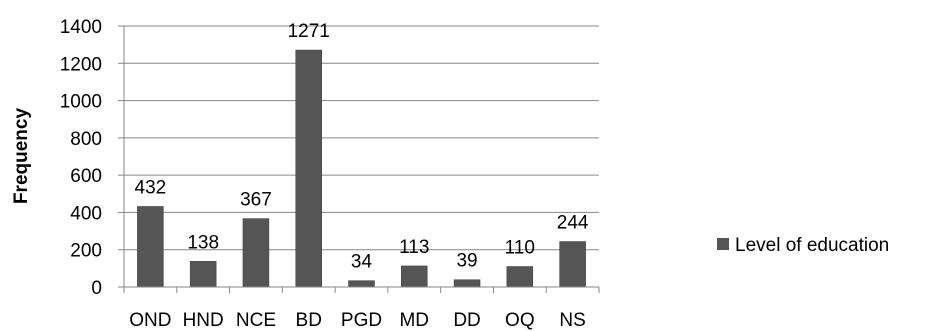 The width and height of the screenshot is (943, 331). Describe the element at coordinates (362, 262) in the screenshot. I see `data-label: 34` at that location.